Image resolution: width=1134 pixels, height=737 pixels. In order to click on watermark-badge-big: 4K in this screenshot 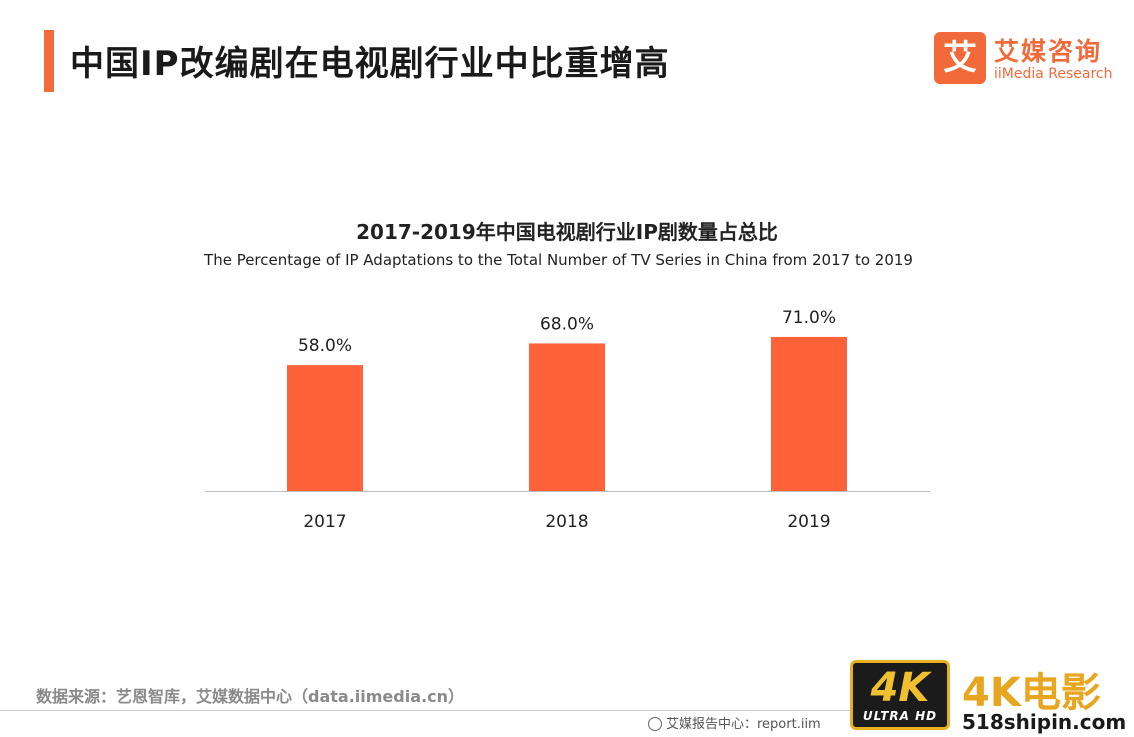, I will do `click(900, 688)`.